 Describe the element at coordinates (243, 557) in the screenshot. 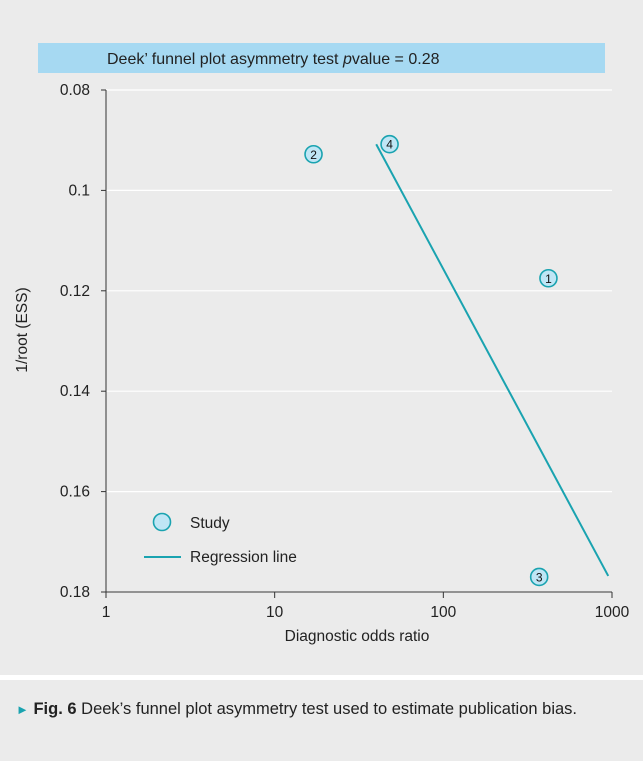

I see `legend-regression-label: Regression line` at that location.